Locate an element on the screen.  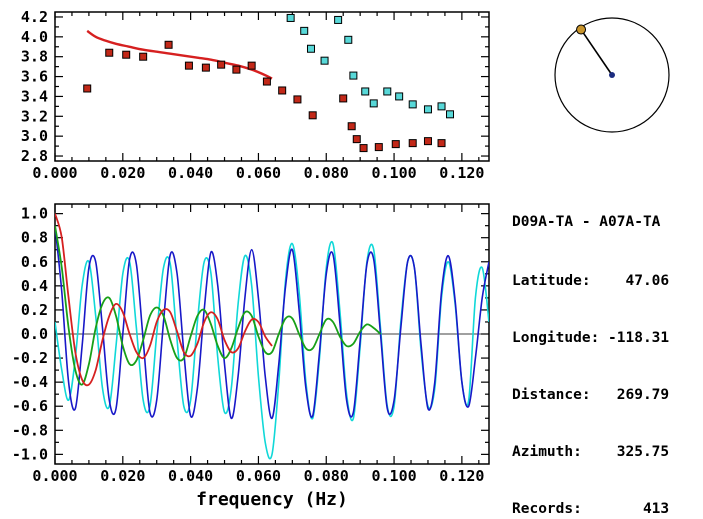
y-tick-label: -0.8 is located at coordinates (30, 430).